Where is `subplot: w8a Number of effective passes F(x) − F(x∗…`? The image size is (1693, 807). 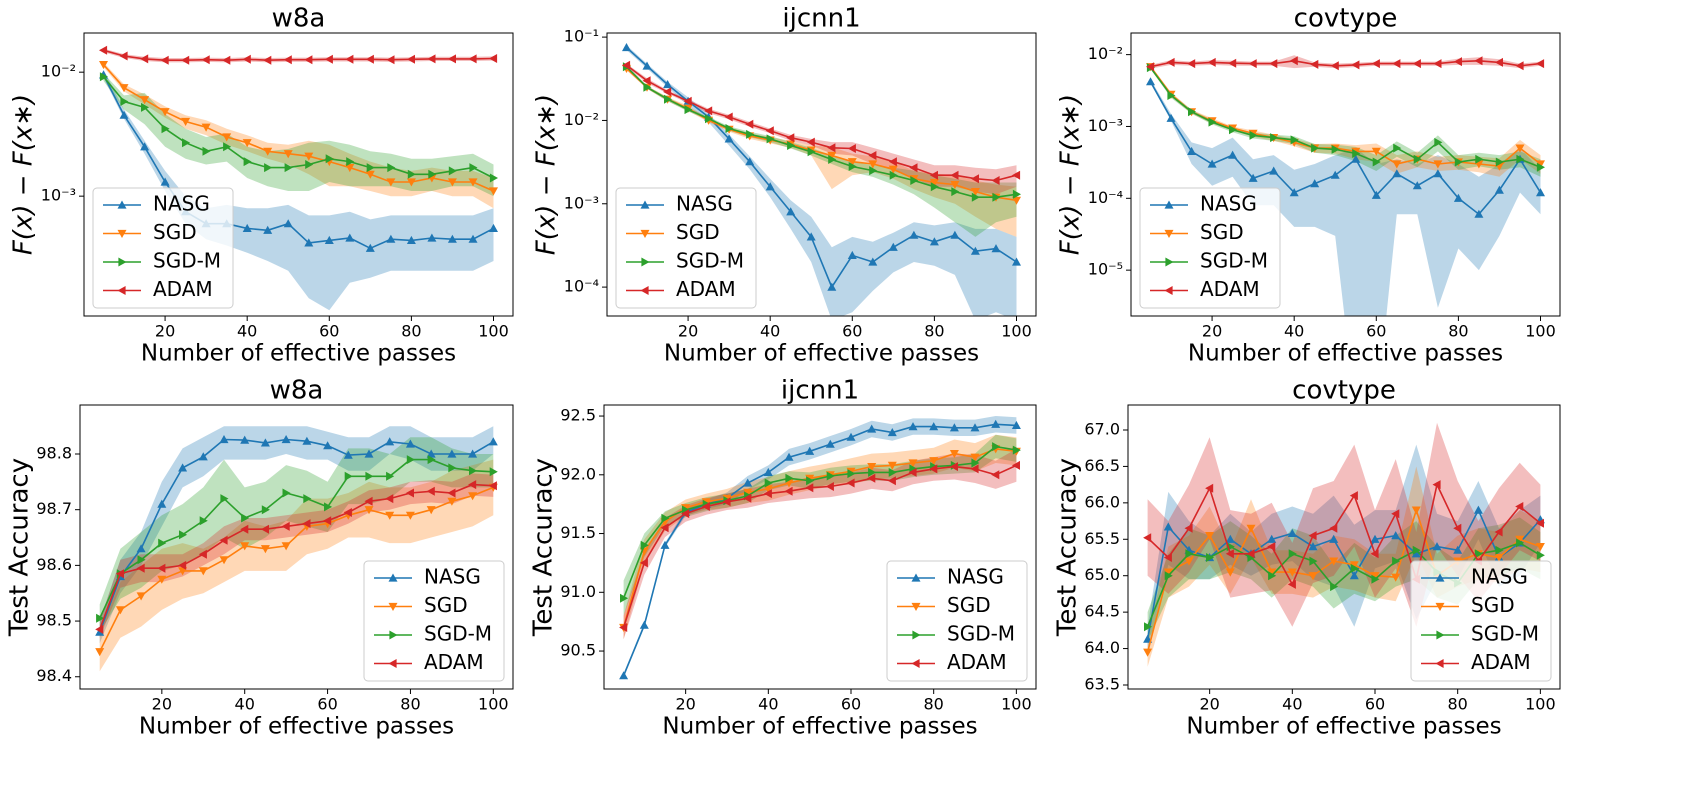
subplot: w8a Number of effective passes F(x) − F(x∗… is located at coordinates (261, 185).